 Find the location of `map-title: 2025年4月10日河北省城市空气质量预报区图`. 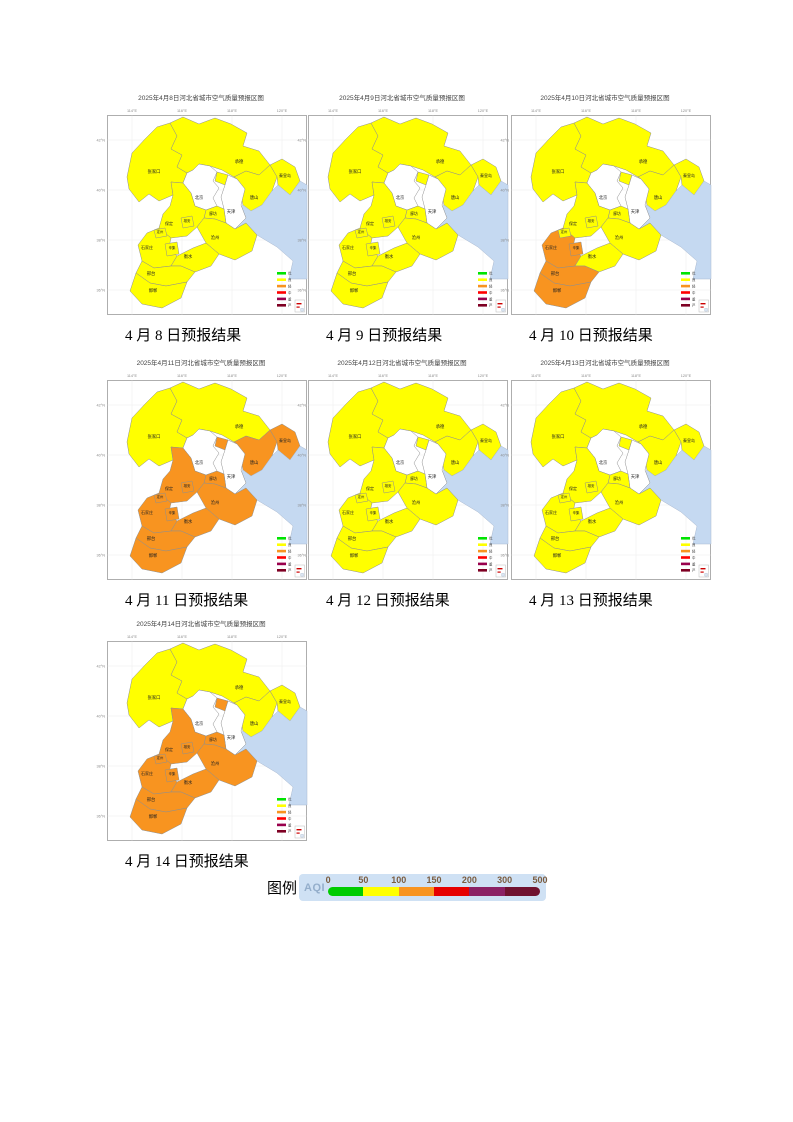

map-title: 2025年4月10日河北省城市空气质量预报区图 is located at coordinates (605, 98).